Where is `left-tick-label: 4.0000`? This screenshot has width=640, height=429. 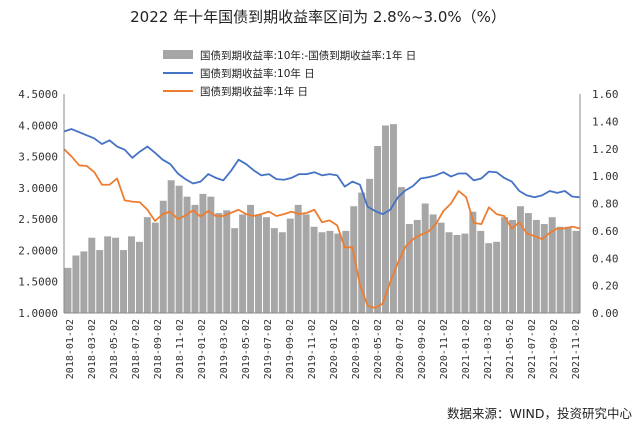
left-tick-label: 4.0000 is located at coordinates (38, 125).